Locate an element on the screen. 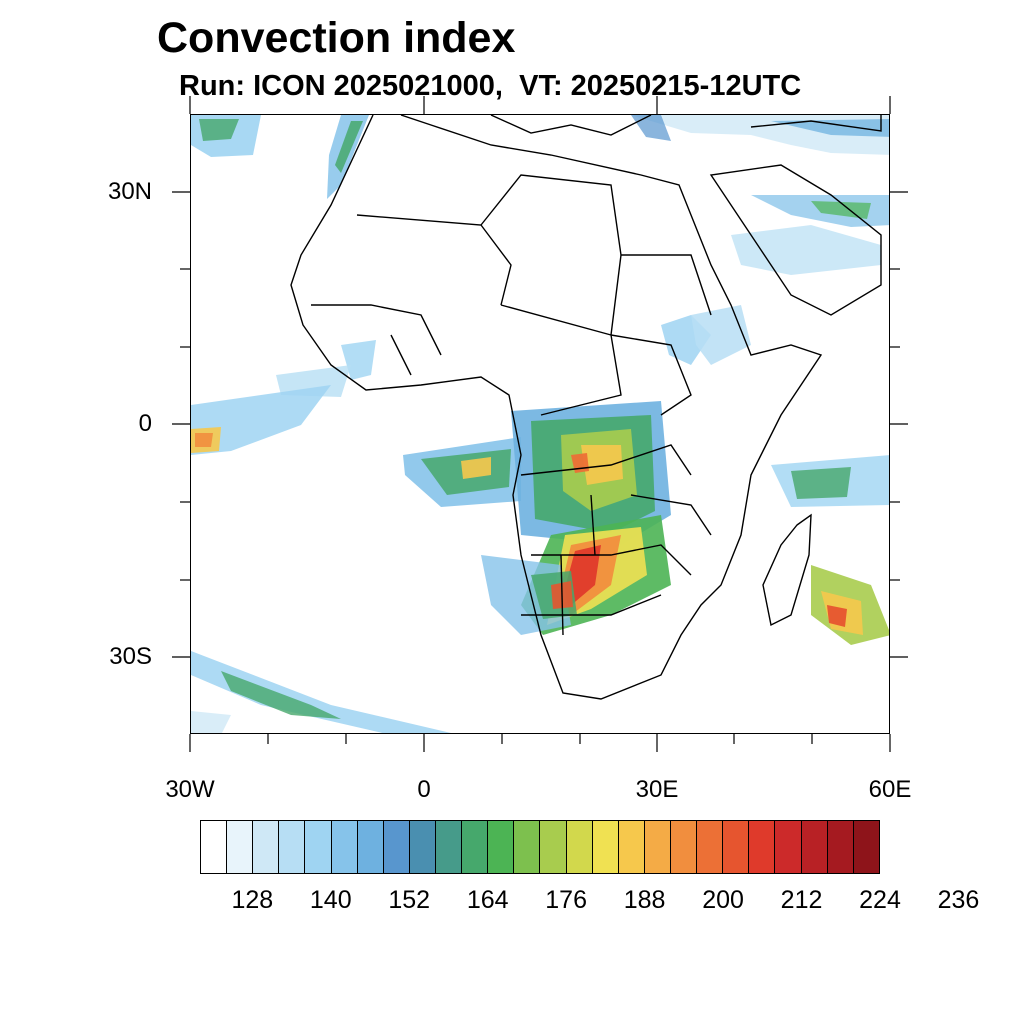 The height and width of the screenshot is (1024, 1024). lat-label-30n: 30N is located at coordinates (129, 191).